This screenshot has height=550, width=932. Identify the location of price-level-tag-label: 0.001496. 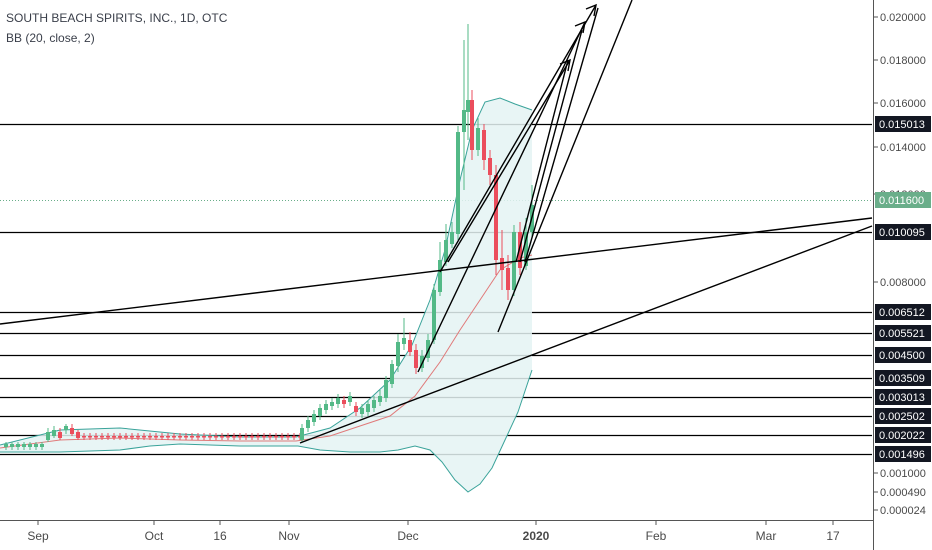
(902, 455).